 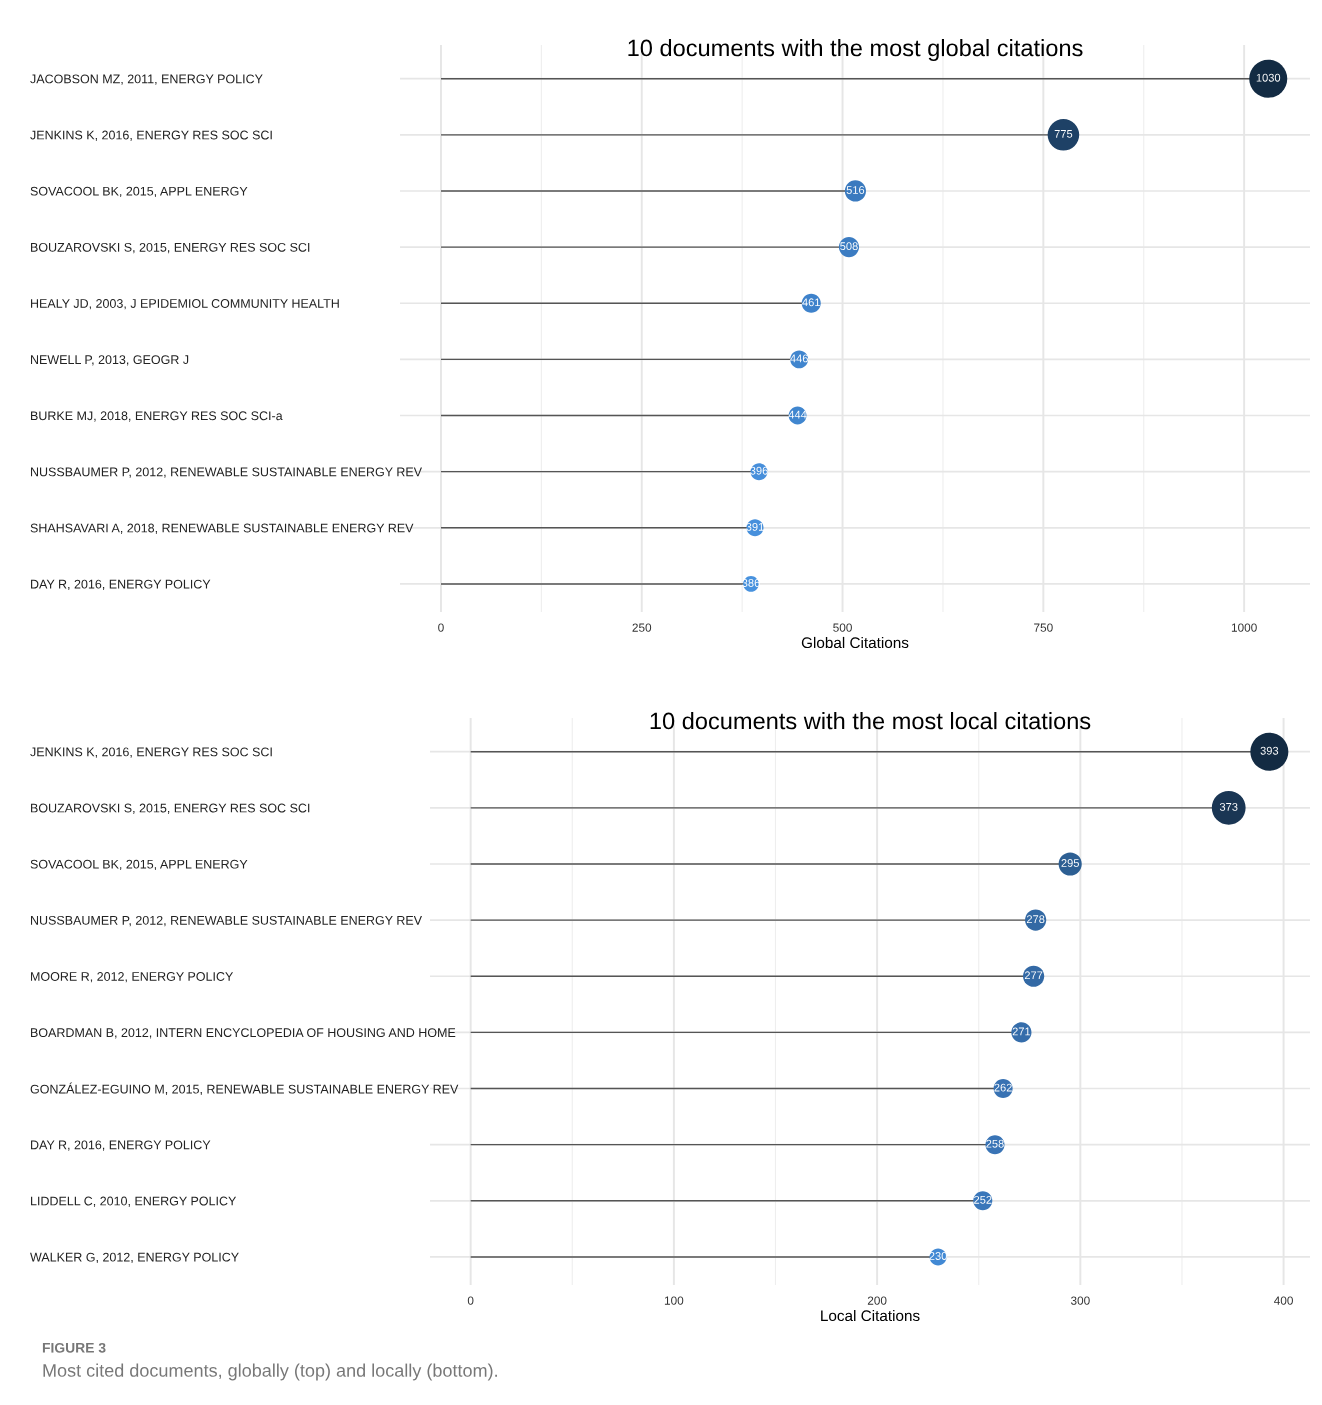 What do you see at coordinates (270, 1372) in the screenshot?
I see `text: Most cited documents, globally (top) and locally (bottom).` at bounding box center [270, 1372].